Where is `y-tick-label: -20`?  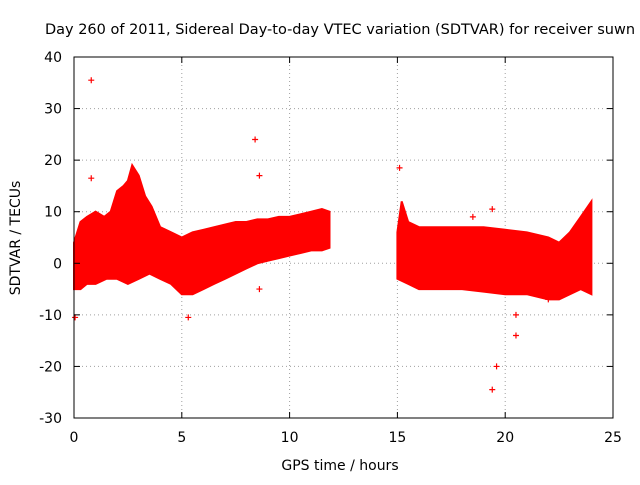 y-tick-label: -20 is located at coordinates (50, 367).